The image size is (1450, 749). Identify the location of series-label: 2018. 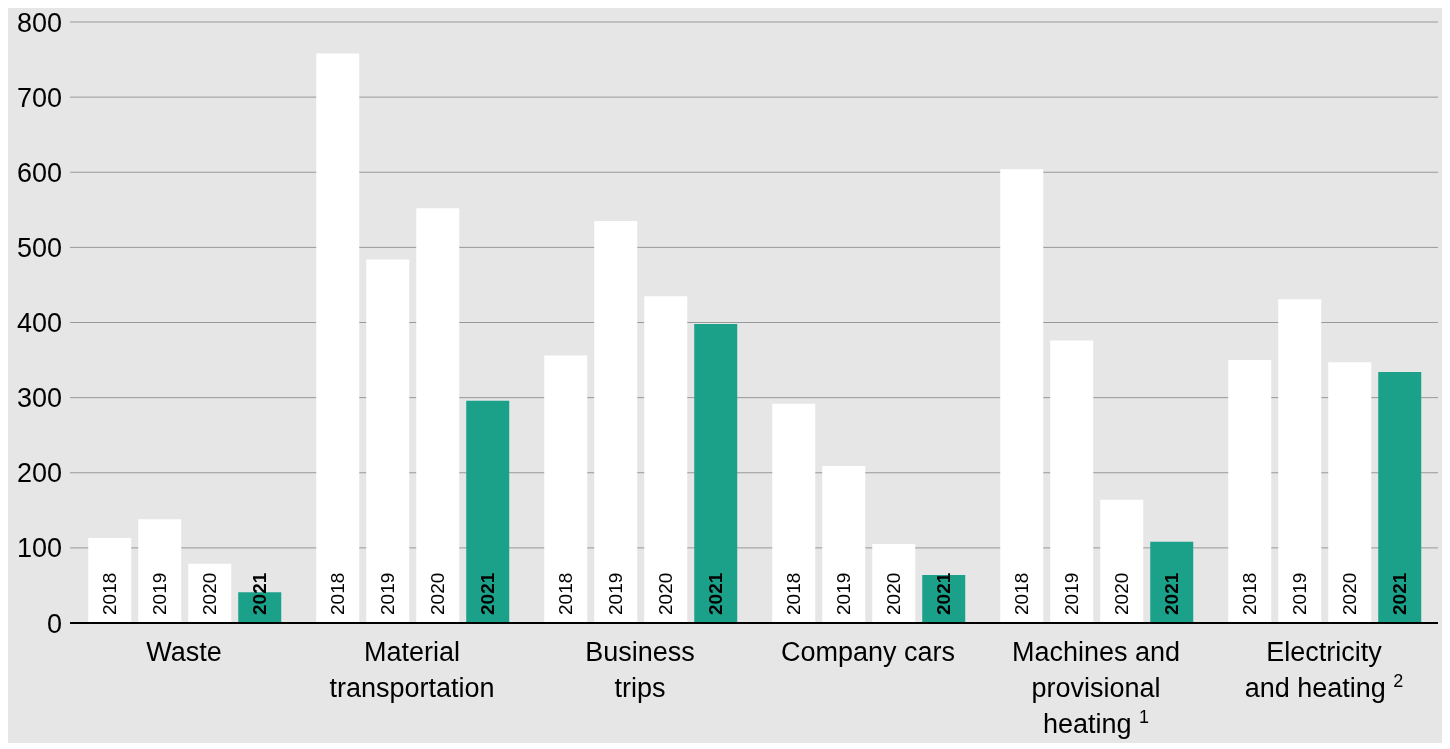
(110, 593).